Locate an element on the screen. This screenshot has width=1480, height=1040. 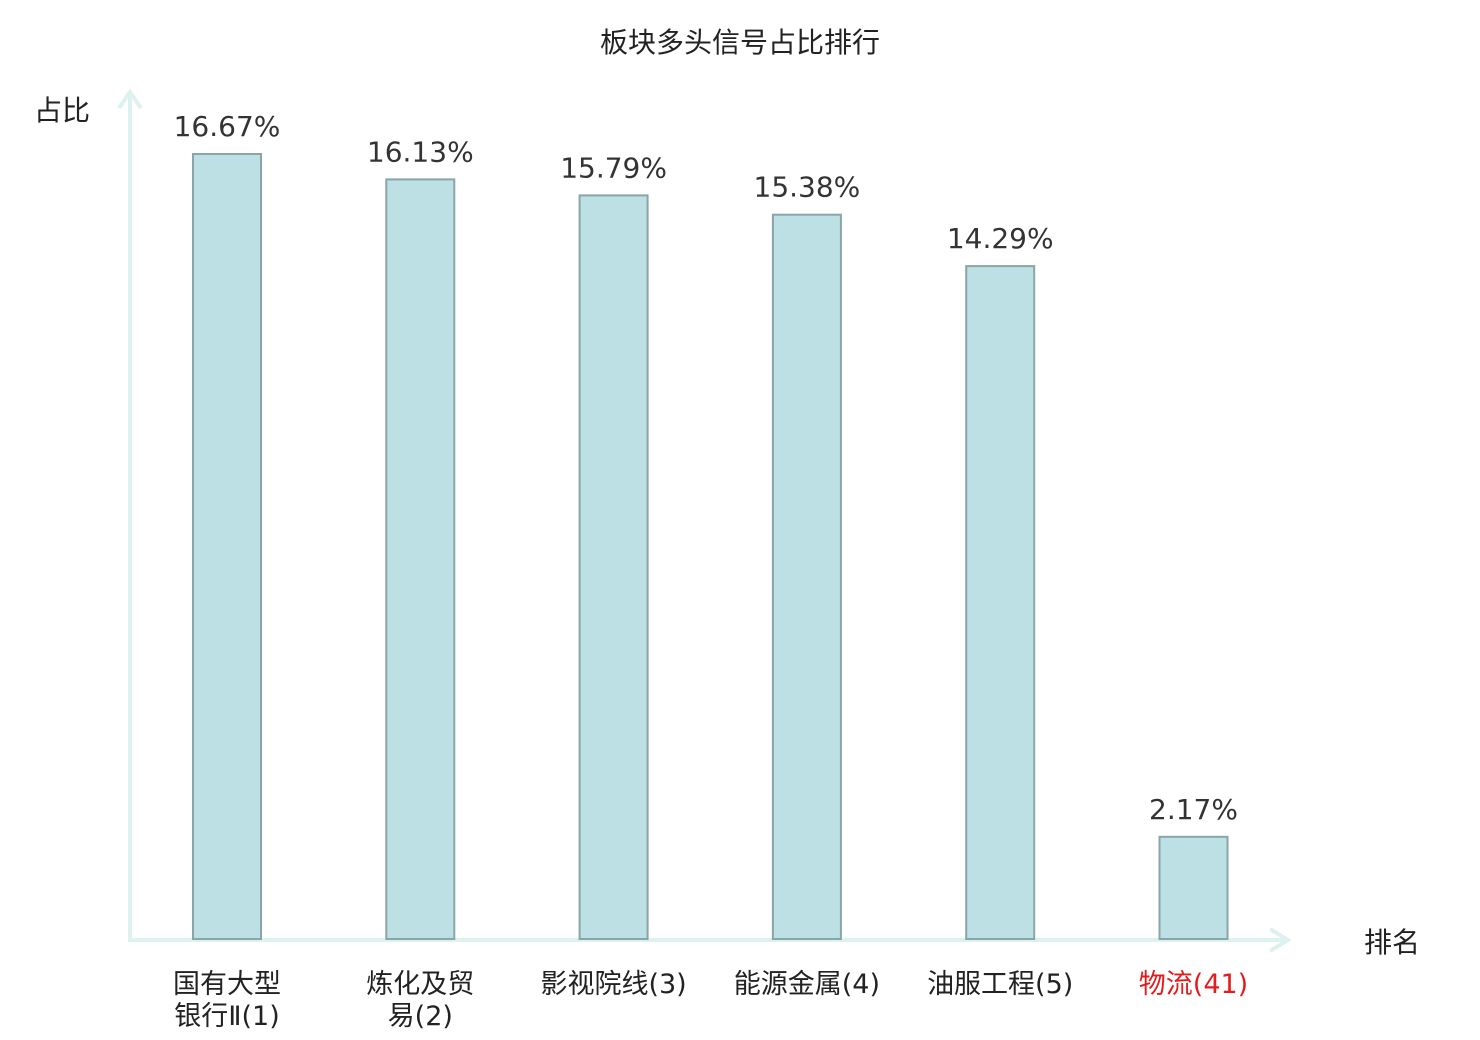
x-tick-label: 炼化及贸 is located at coordinates (420, 984).